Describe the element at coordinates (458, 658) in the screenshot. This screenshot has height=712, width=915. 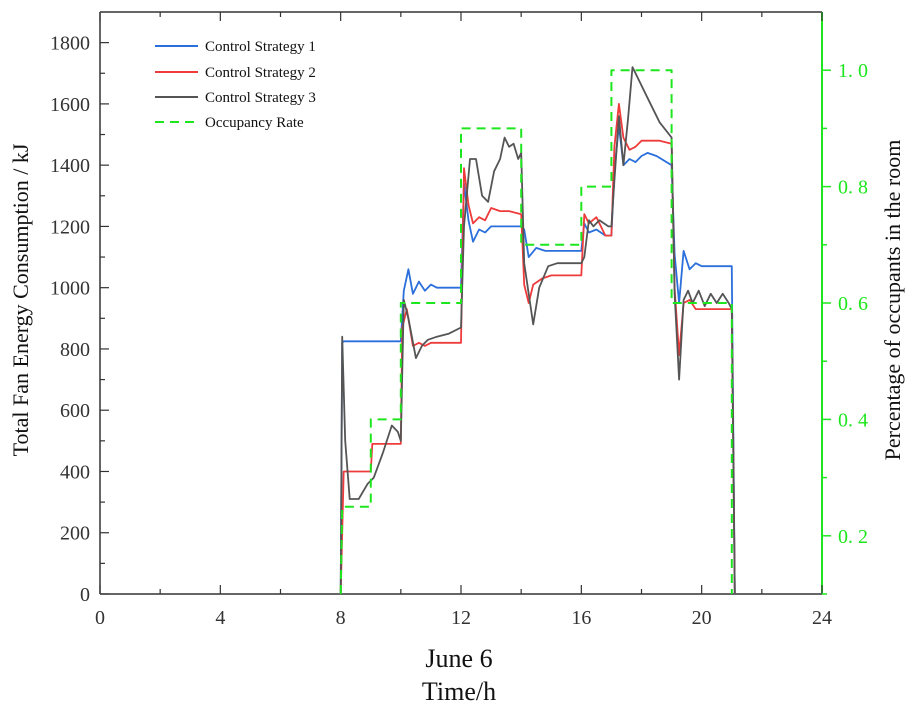
I see `x-axis-title-line1: June 6` at that location.